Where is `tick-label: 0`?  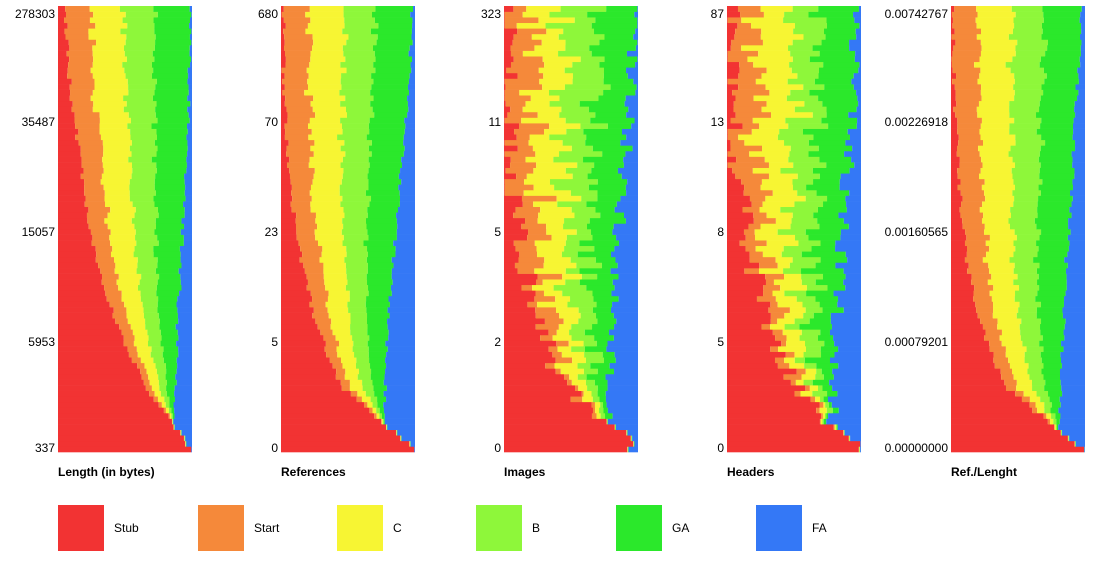
tick-label: 0 is located at coordinates (274, 448).